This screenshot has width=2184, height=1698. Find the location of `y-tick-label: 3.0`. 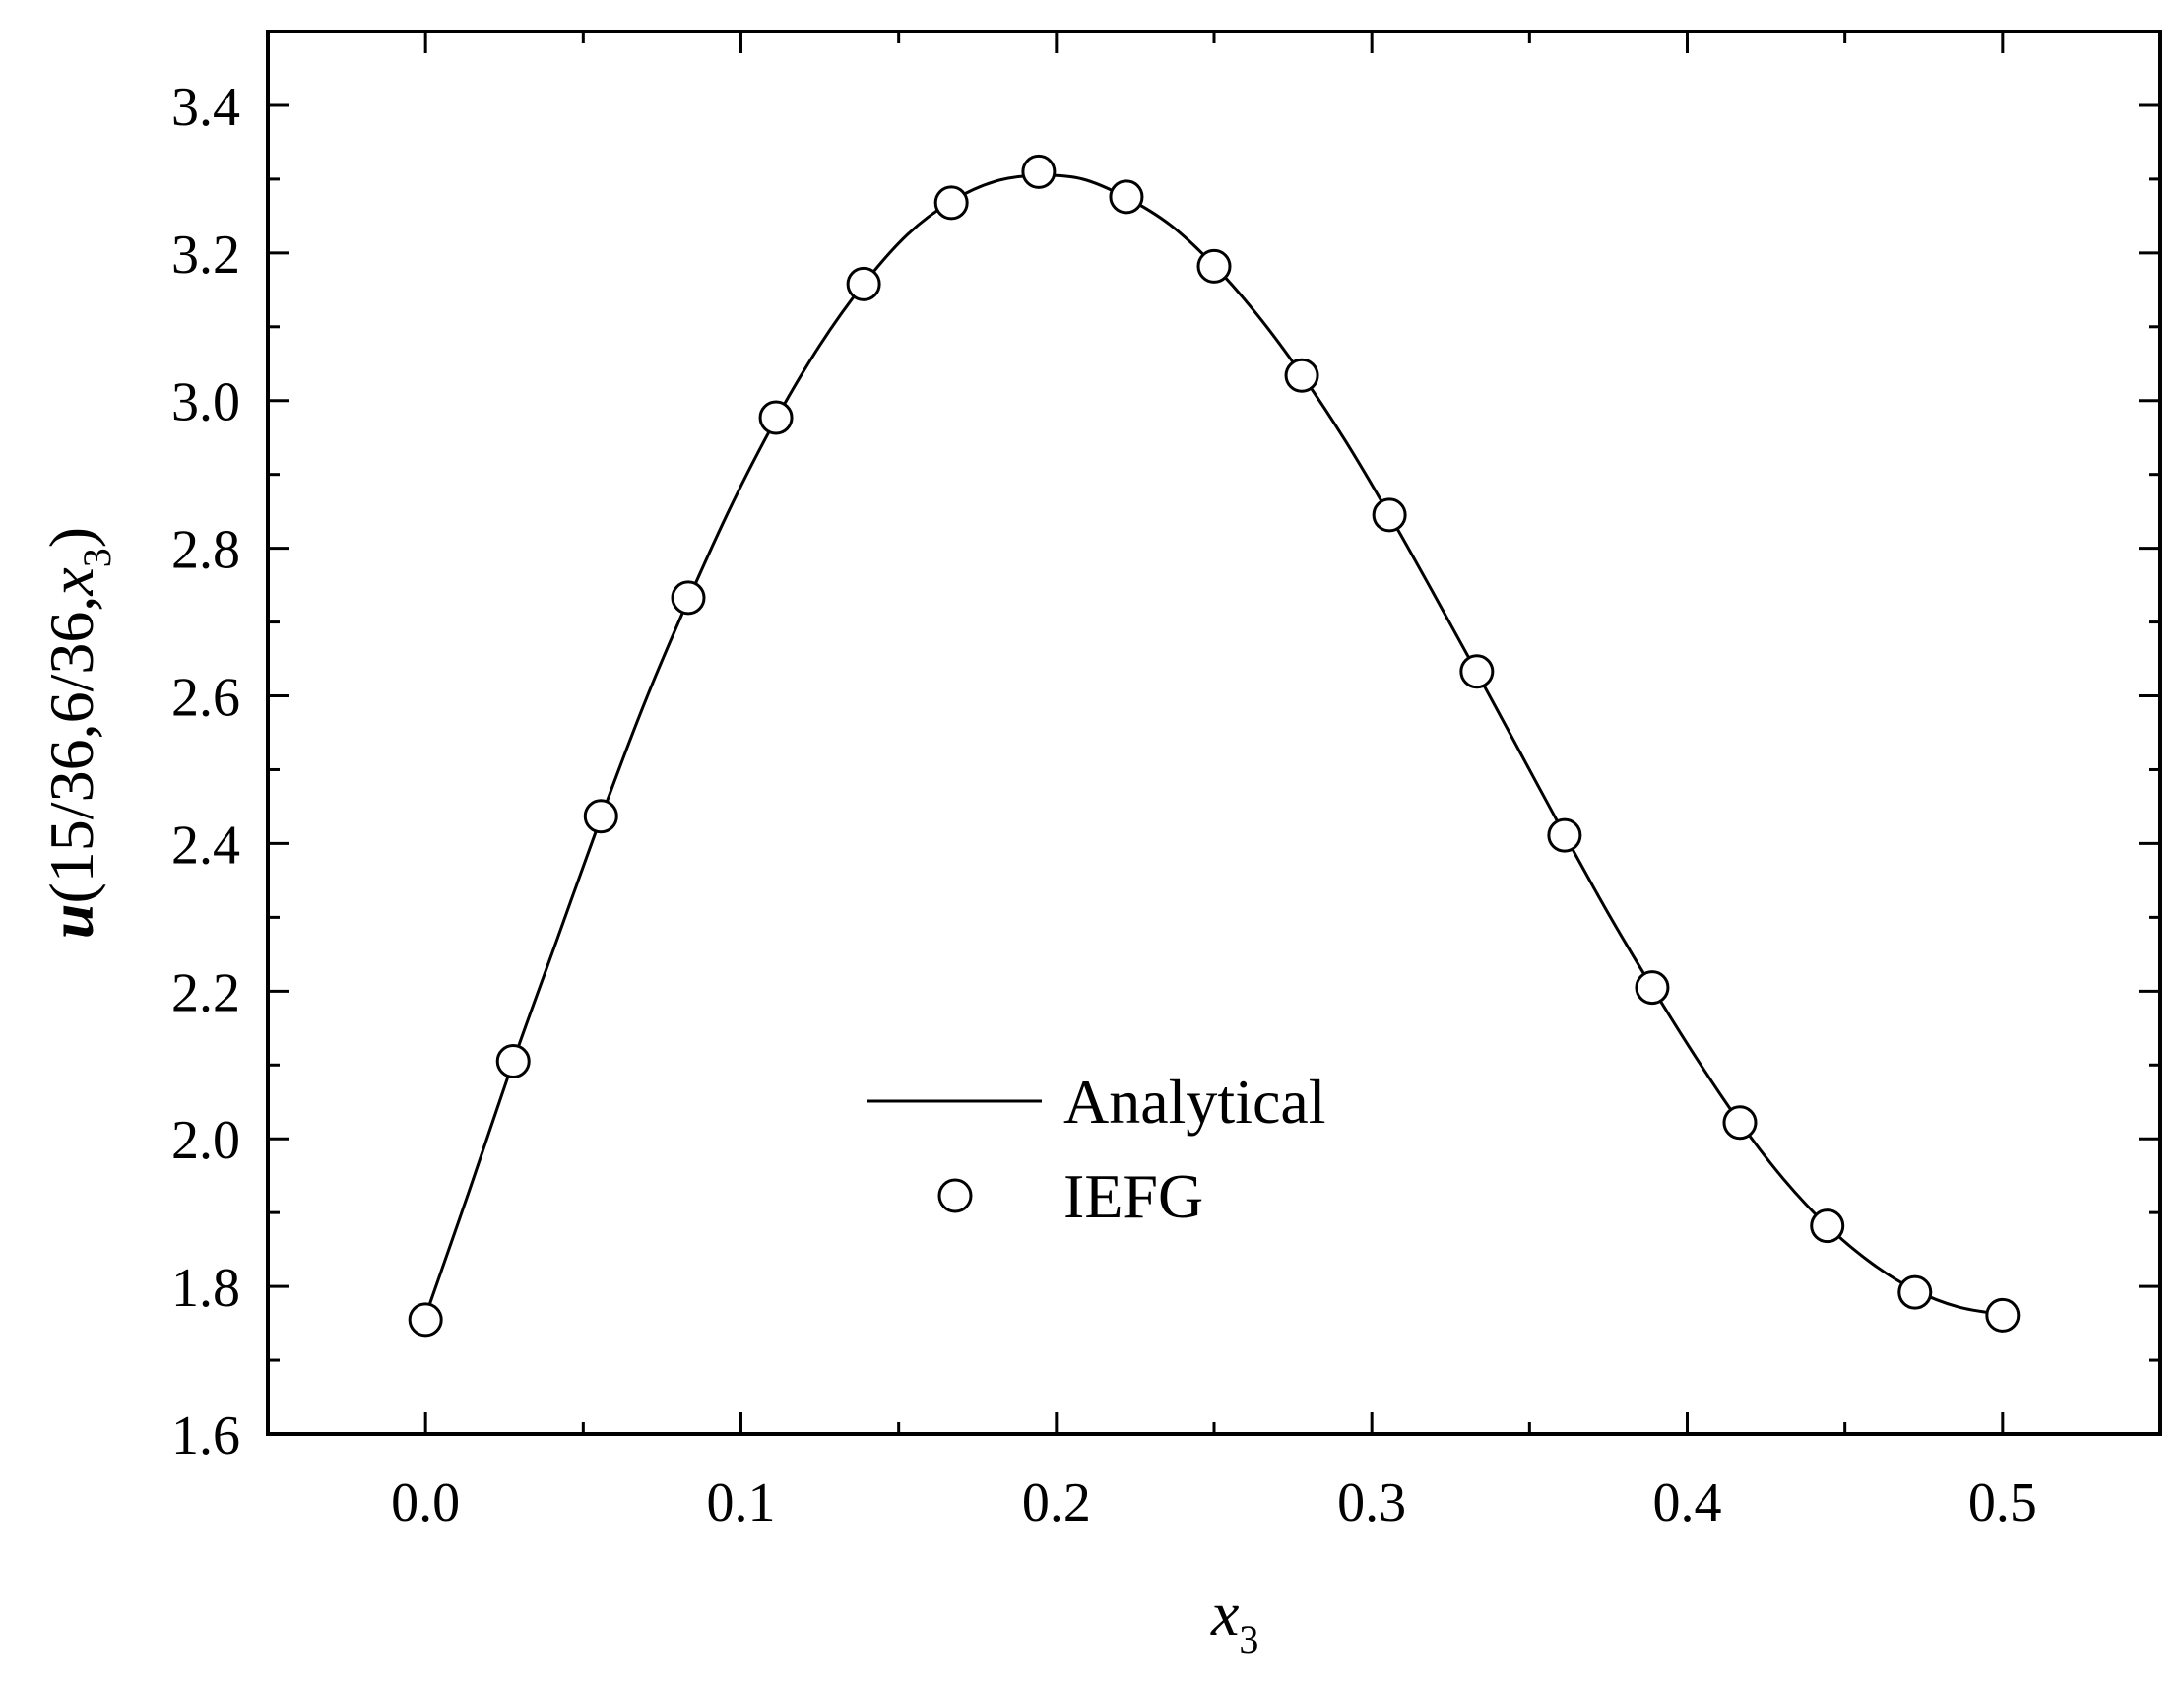

y-tick-label: 3.0 is located at coordinates (205, 403).